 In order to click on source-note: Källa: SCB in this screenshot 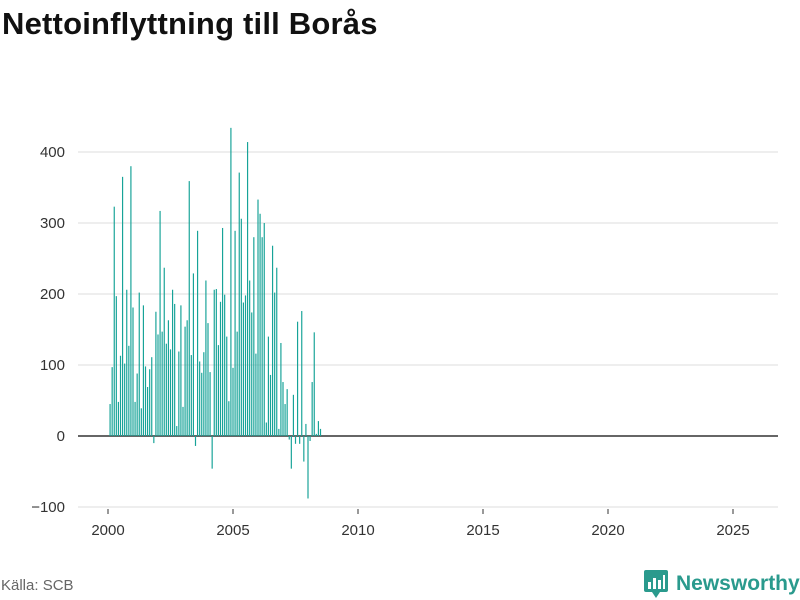, I will do `click(37, 585)`.